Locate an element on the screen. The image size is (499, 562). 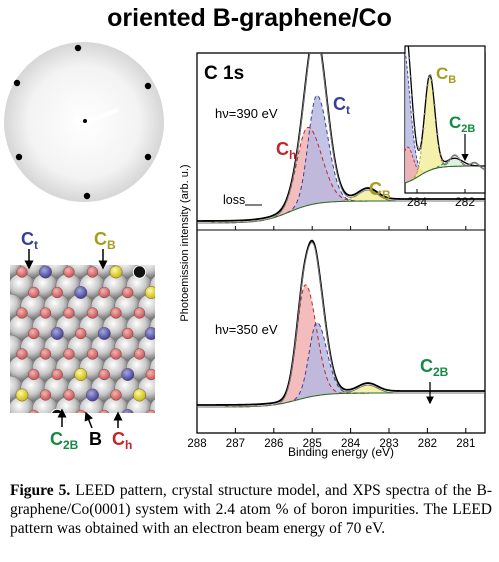
structure-label-ct: Ct is located at coordinates (29, 240).